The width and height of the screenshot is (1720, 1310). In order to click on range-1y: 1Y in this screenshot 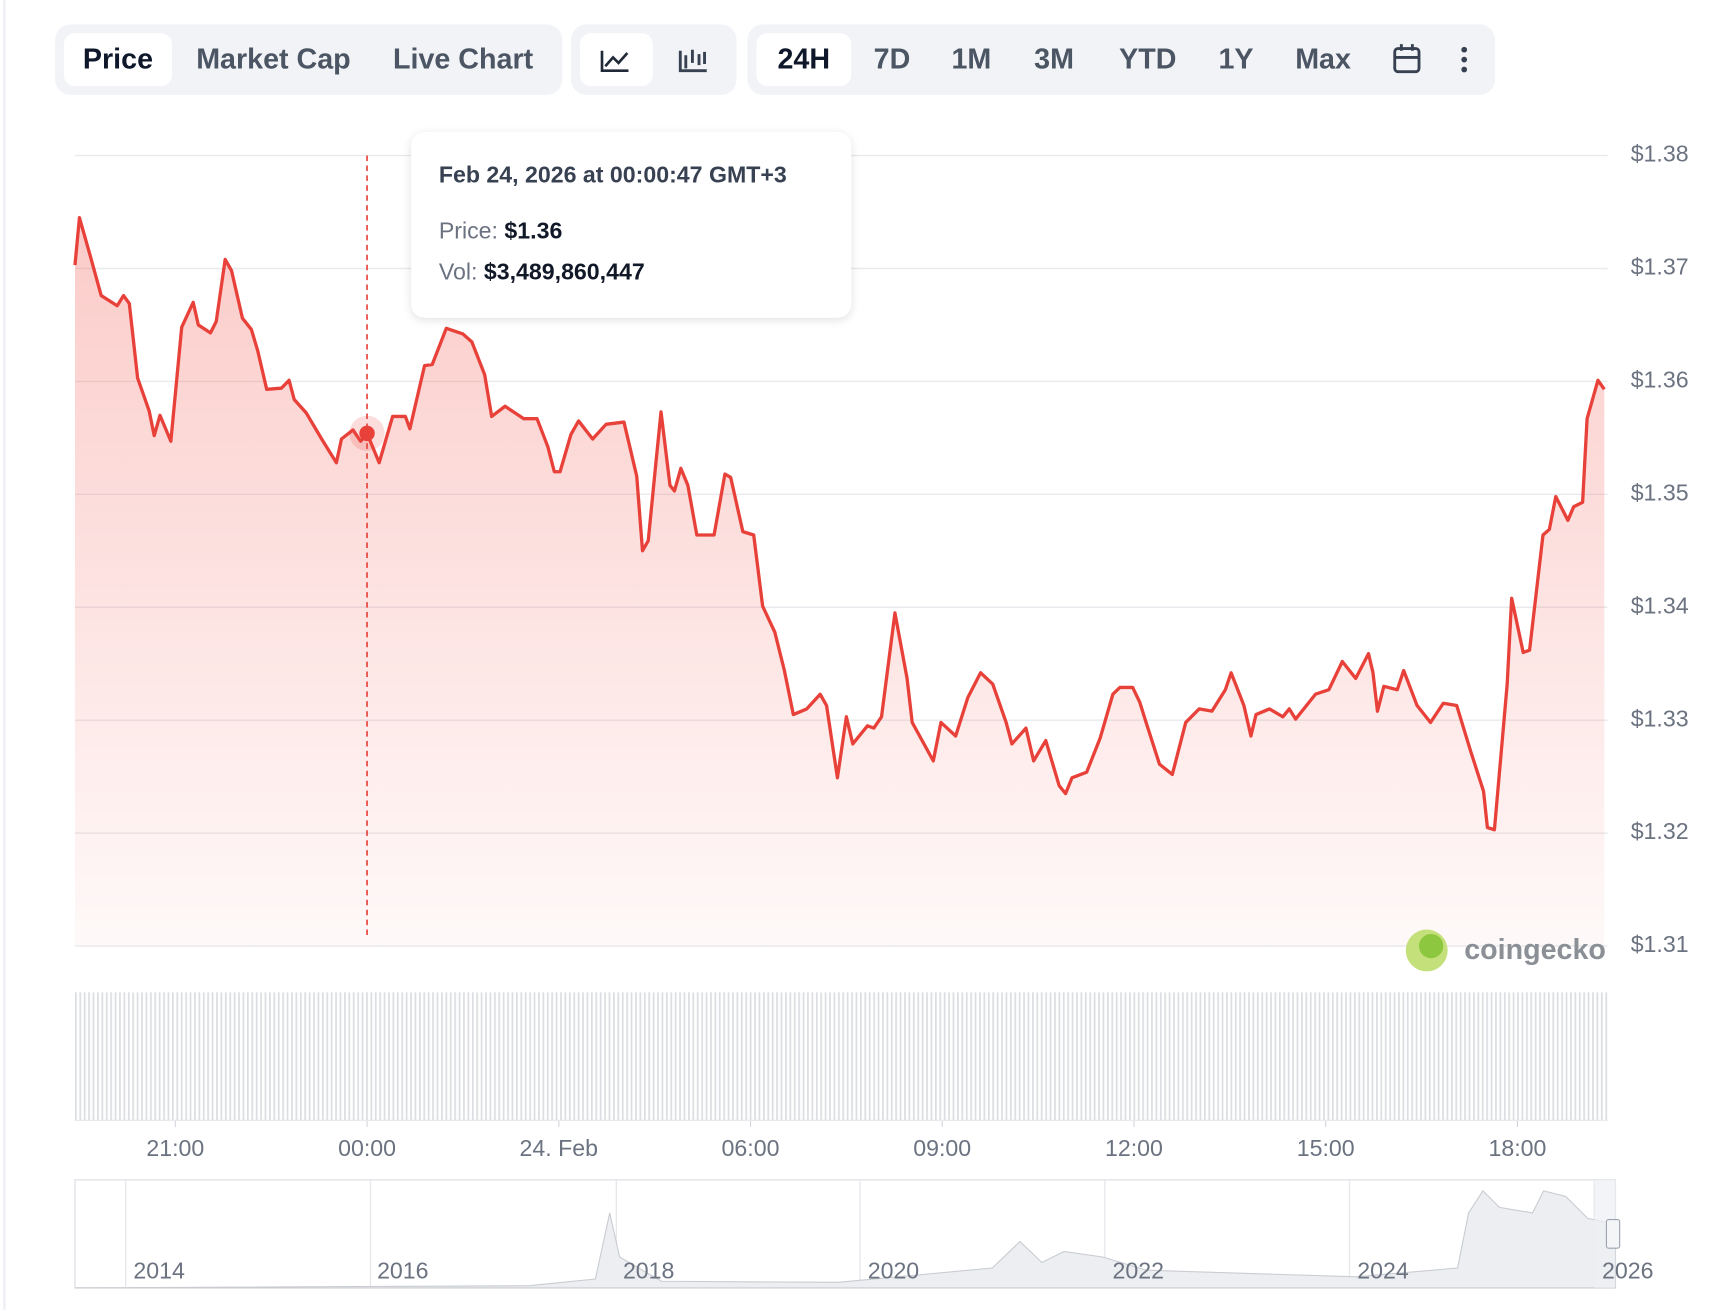, I will do `click(1235, 59)`.